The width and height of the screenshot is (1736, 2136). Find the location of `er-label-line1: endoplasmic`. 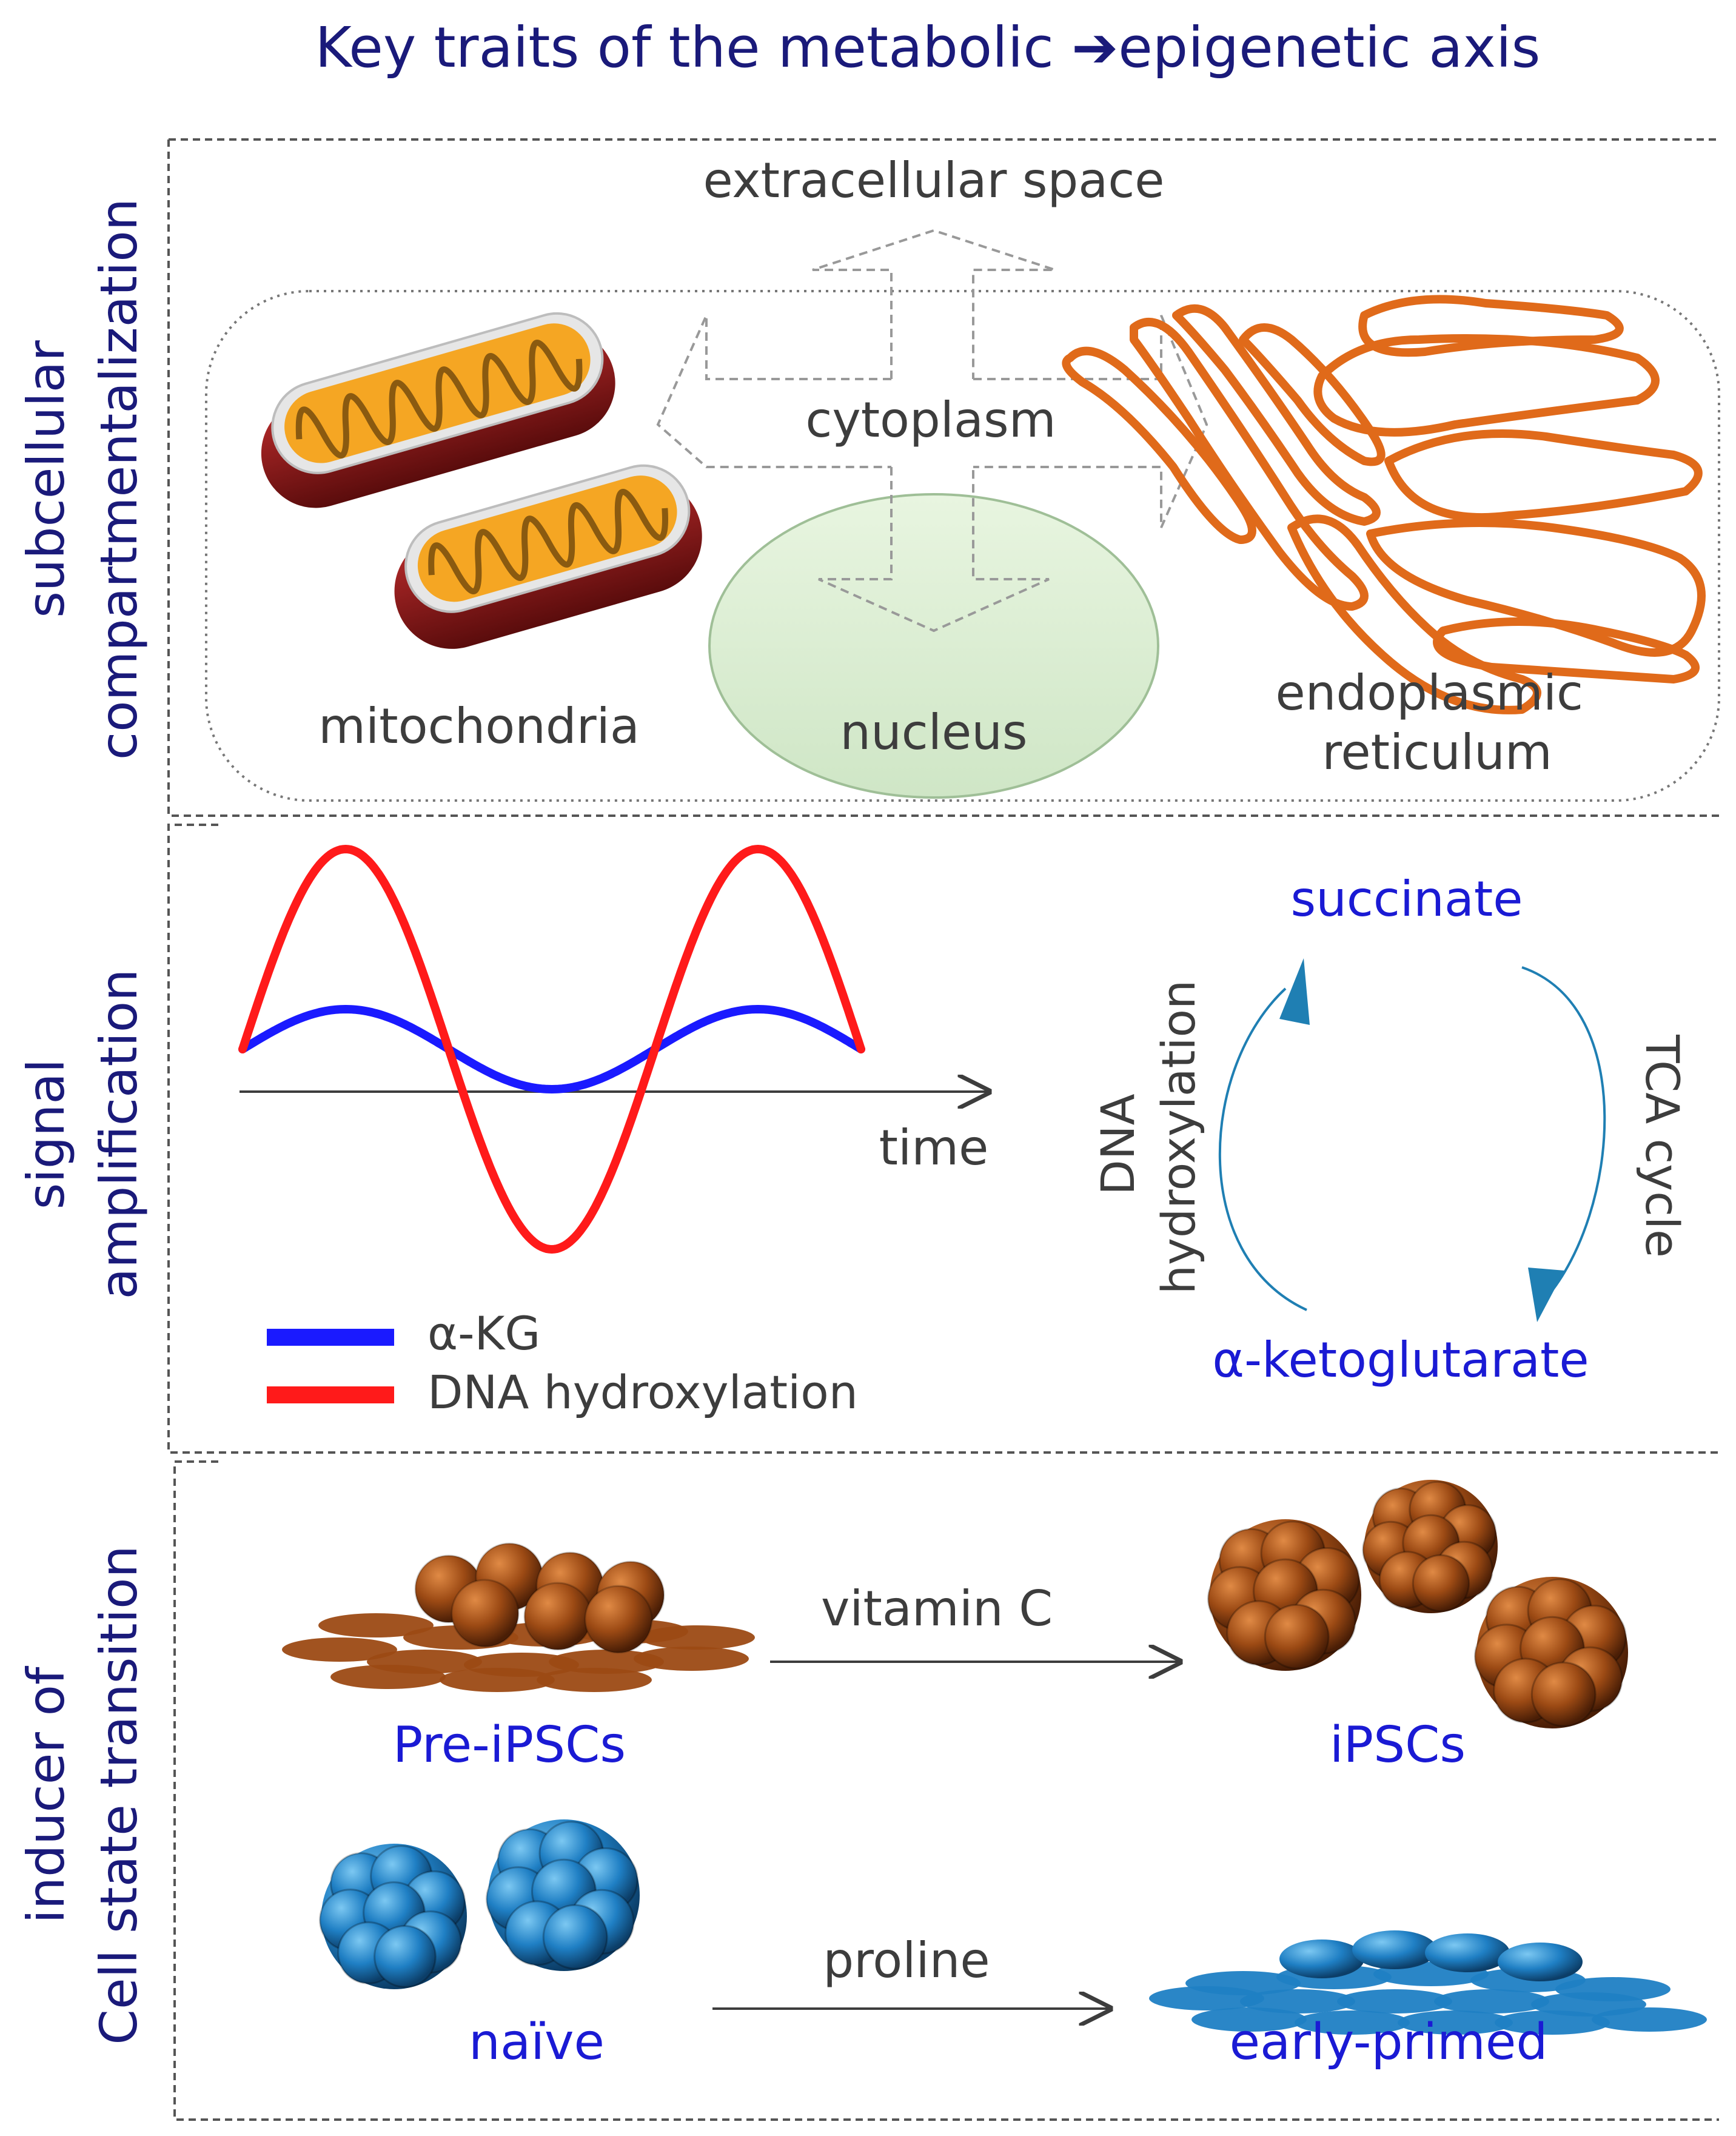

er-label-line1: endoplasmic is located at coordinates (1430, 693).